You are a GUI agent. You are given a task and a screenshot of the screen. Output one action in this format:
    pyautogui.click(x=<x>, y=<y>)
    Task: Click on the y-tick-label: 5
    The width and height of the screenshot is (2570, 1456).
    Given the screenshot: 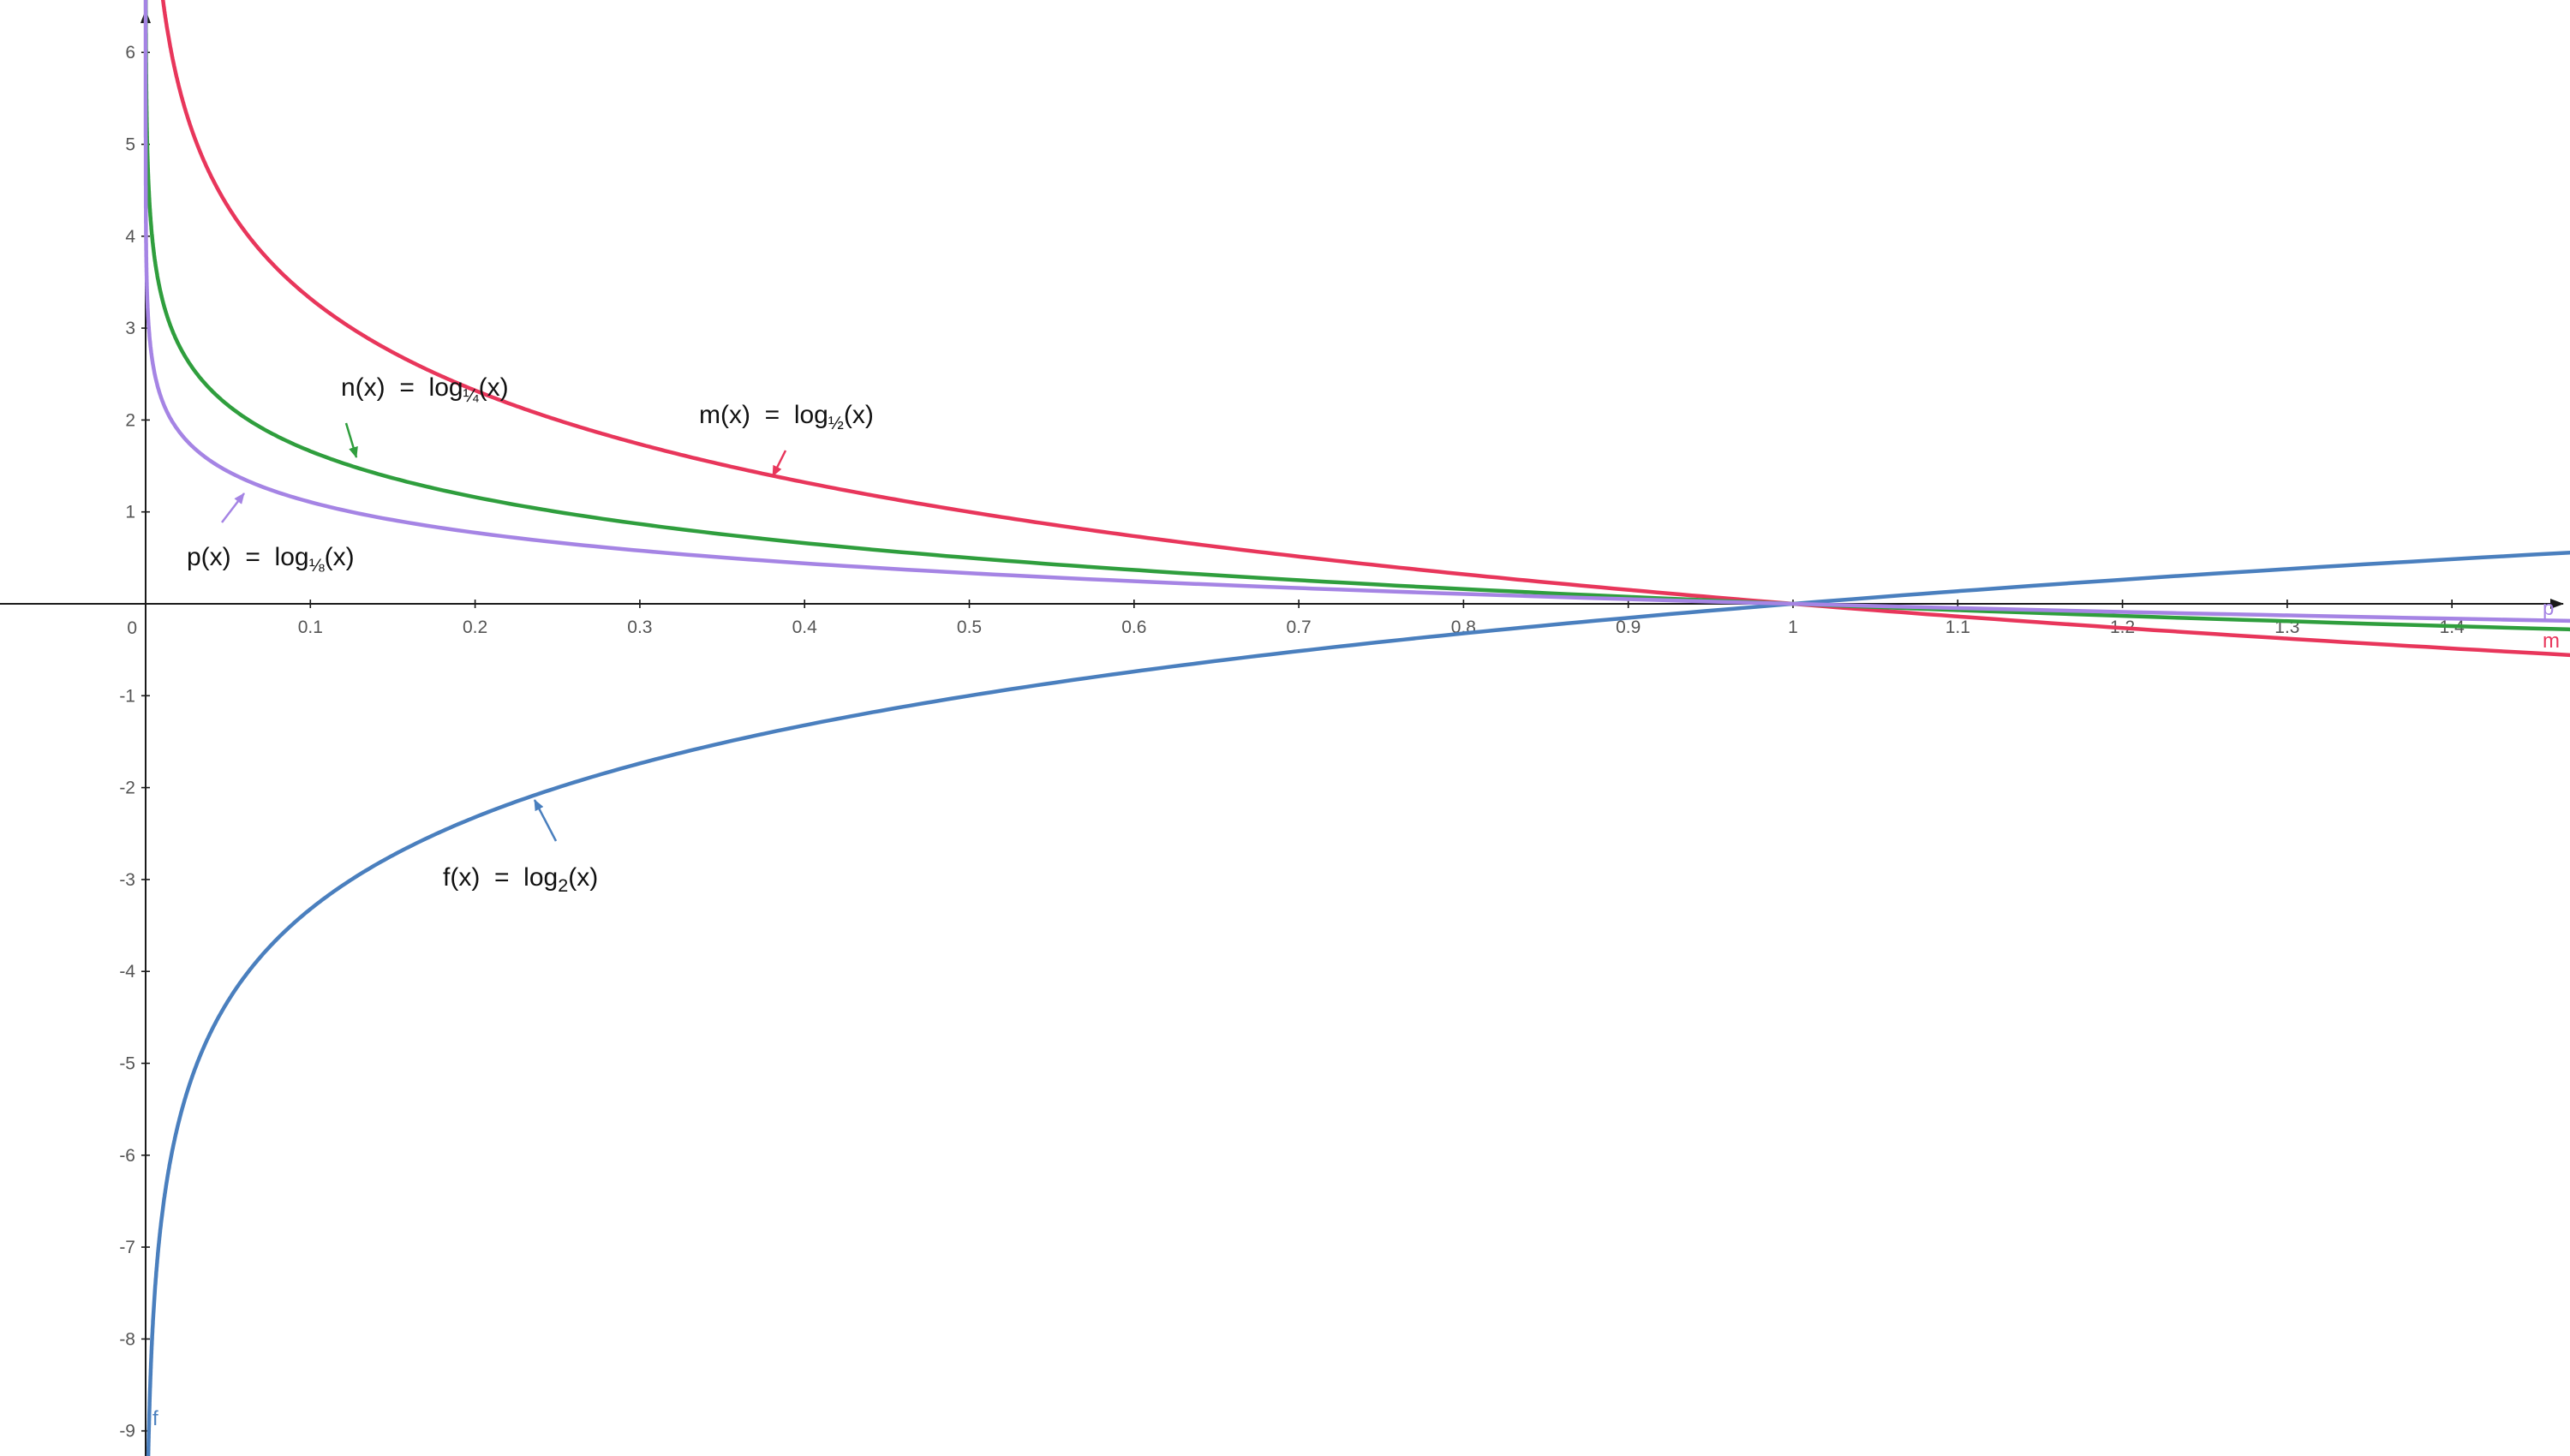 What is the action you would take?
    pyautogui.click(x=130, y=145)
    